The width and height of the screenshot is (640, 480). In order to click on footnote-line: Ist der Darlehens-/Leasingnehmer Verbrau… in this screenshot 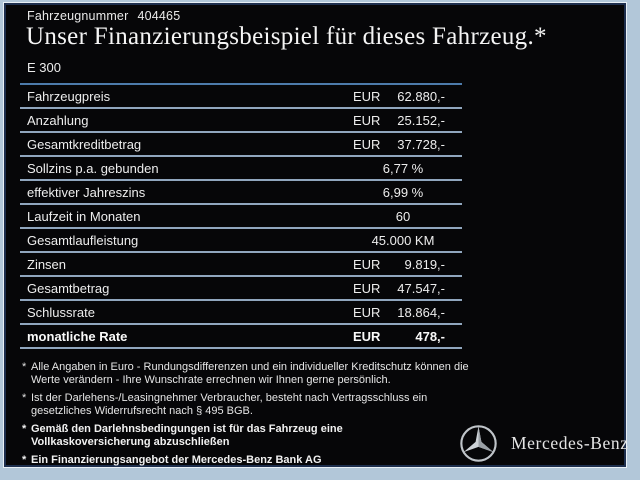, I will do `click(229, 398)`.